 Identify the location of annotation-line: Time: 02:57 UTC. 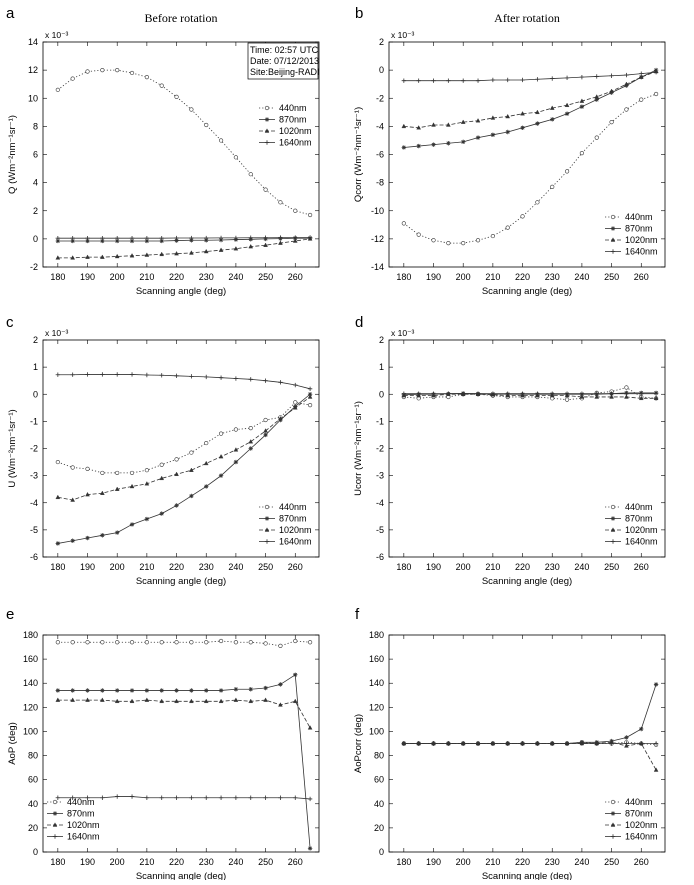
(284, 50).